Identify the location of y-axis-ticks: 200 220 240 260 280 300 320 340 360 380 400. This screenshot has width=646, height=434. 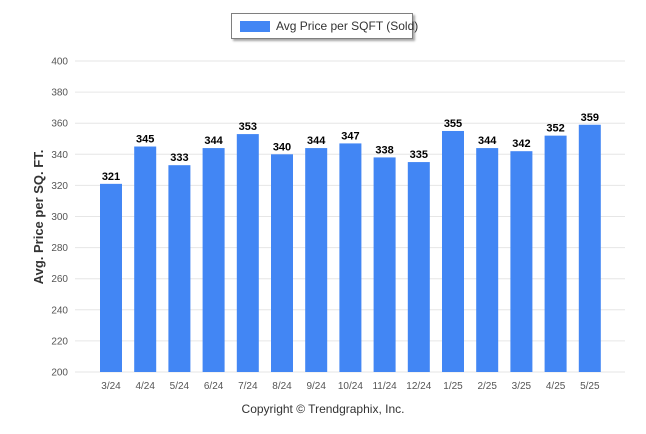
(59, 218).